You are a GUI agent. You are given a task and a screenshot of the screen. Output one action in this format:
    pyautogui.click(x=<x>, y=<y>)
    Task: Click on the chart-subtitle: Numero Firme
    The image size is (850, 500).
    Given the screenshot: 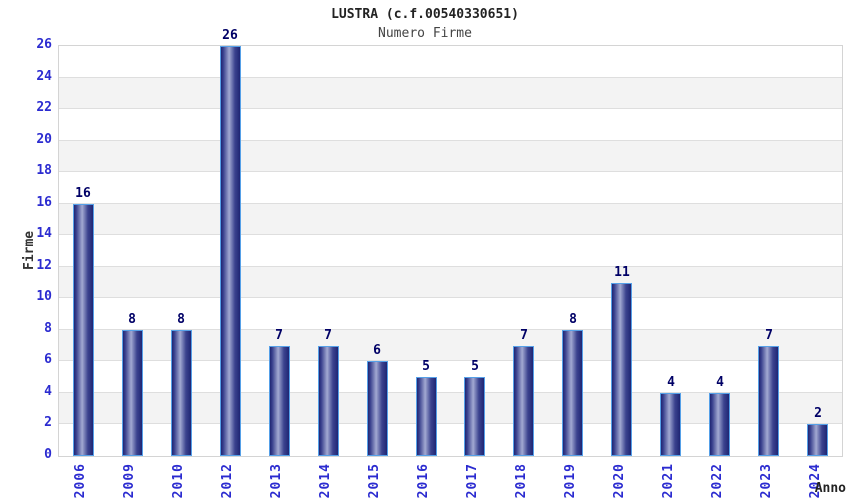 What is the action you would take?
    pyautogui.click(x=425, y=33)
    